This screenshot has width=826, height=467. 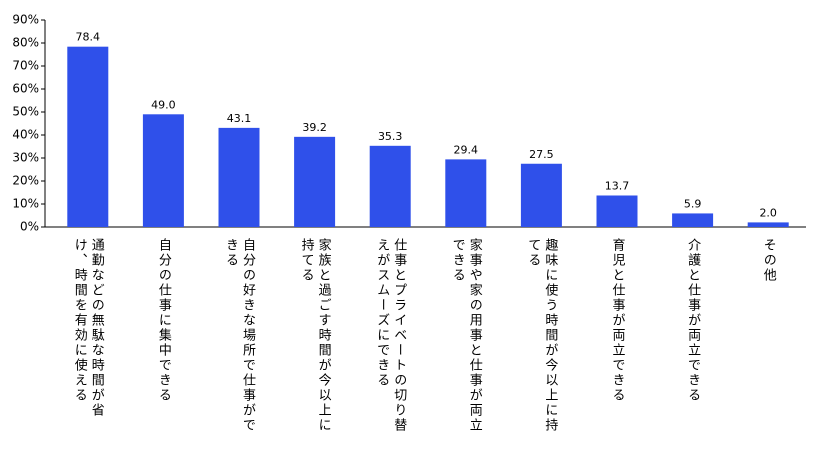 What do you see at coordinates (25, 89) in the screenshot?
I see `y-tick-label: 60%` at bounding box center [25, 89].